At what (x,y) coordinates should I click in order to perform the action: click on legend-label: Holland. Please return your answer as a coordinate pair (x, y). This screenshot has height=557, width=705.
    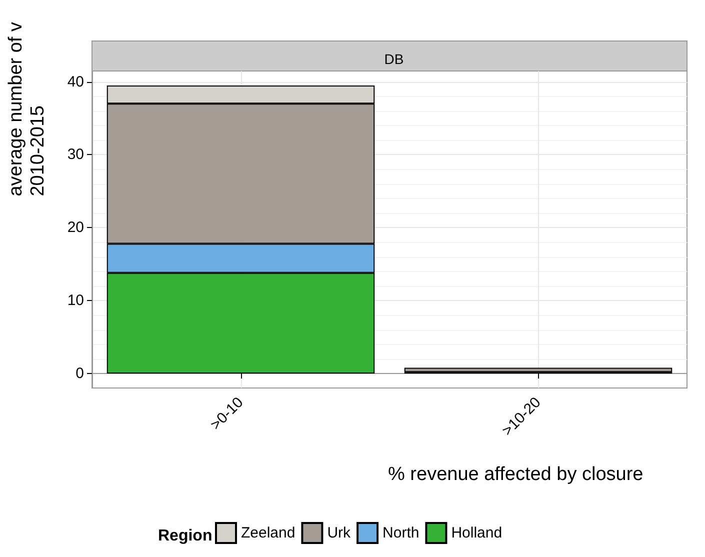
    Looking at the image, I should click on (476, 533).